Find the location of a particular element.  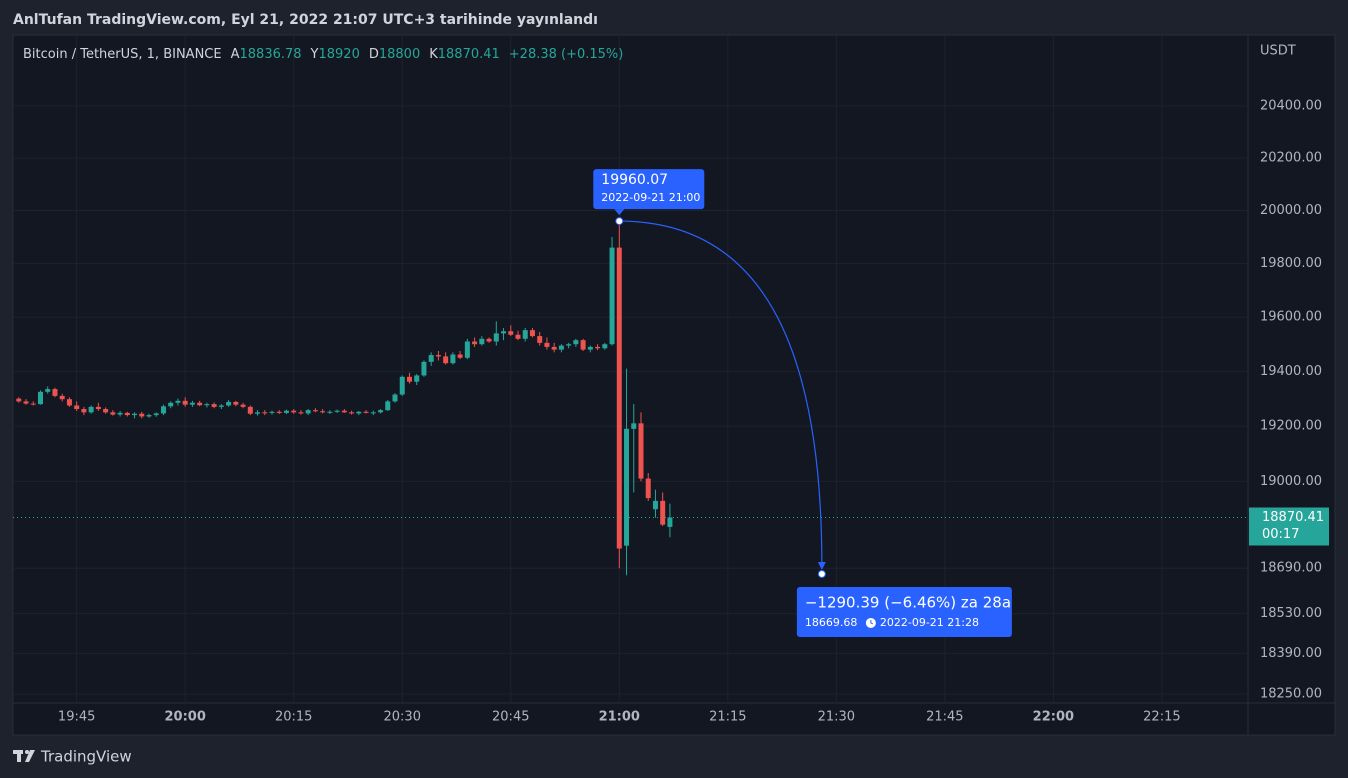

x-tick-label: 20:15 is located at coordinates (293, 717).